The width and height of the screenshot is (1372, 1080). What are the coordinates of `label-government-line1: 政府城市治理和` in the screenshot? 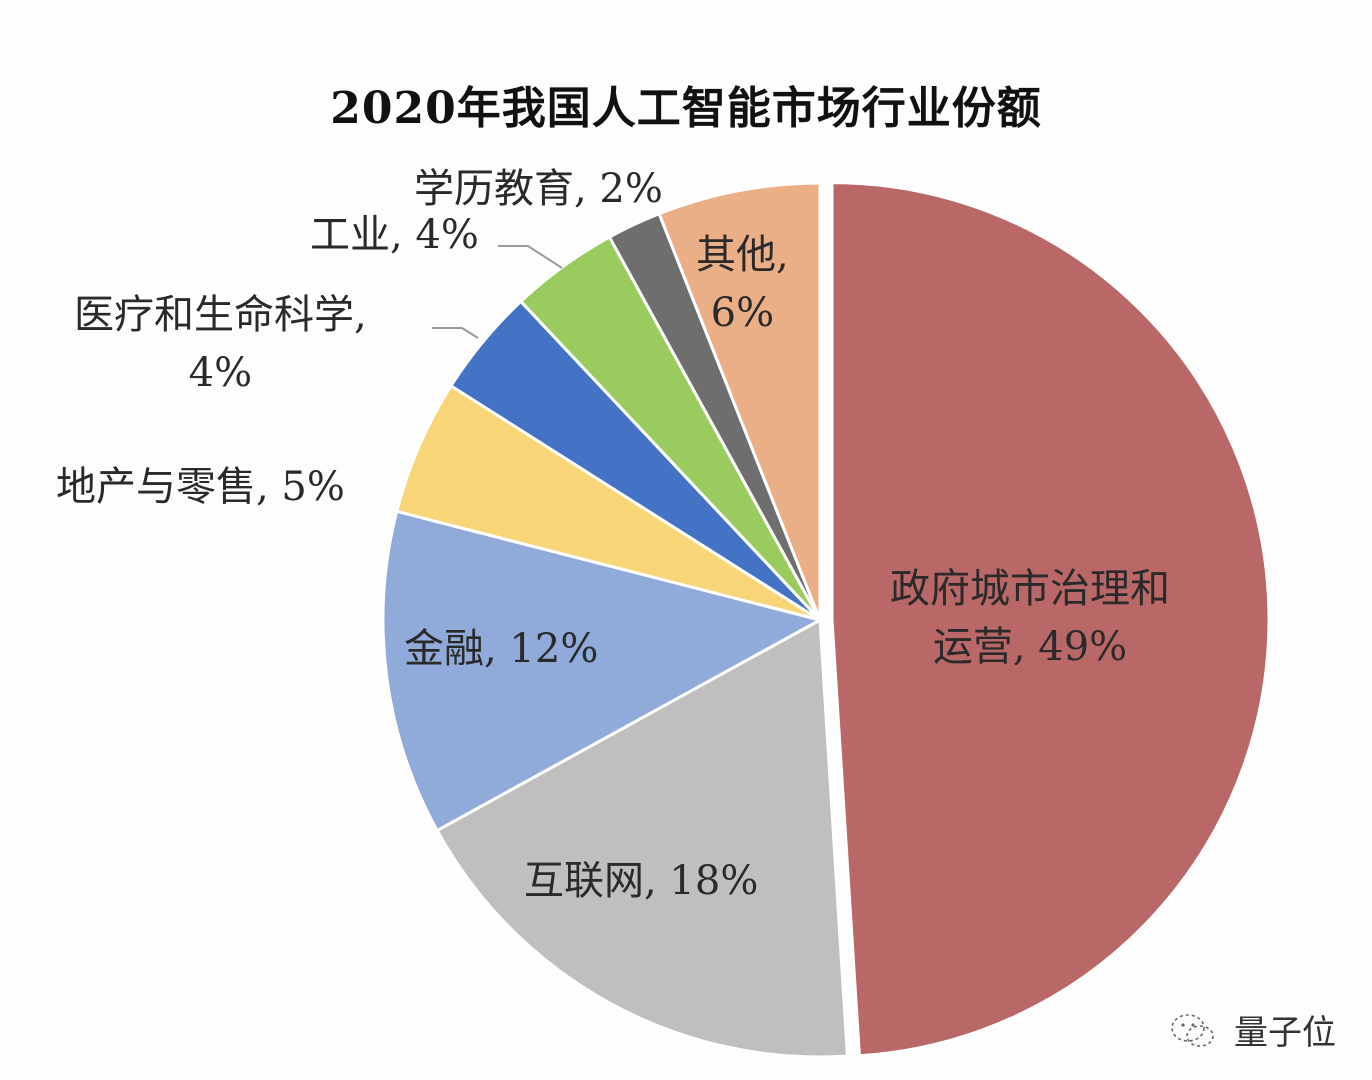 It's located at (1030, 589).